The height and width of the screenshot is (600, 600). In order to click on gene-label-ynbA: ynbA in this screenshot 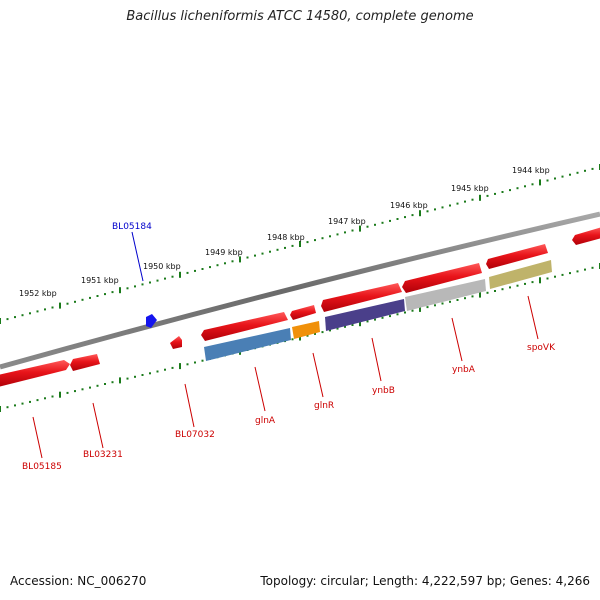, I will do `click(464, 370)`.